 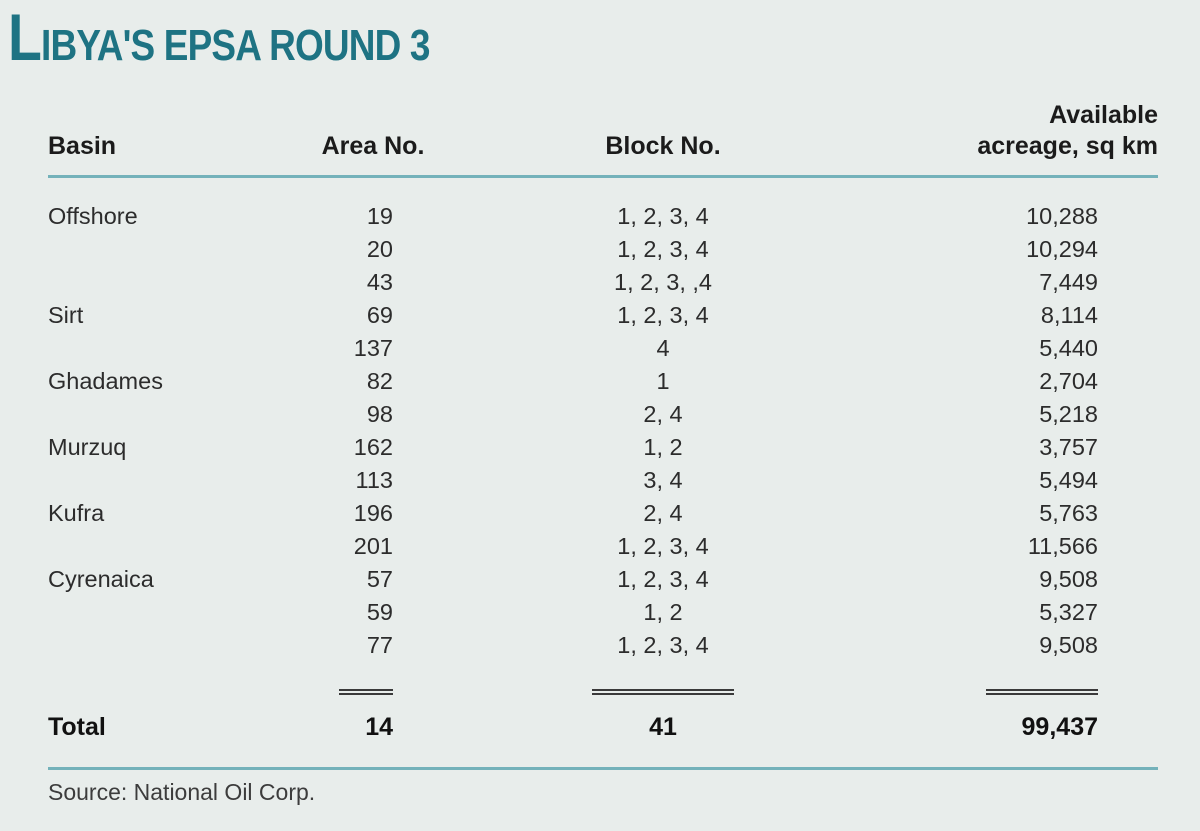 I want to click on figure-title: LIBYA'S EPSA ROUND 3, so click(x=219, y=42).